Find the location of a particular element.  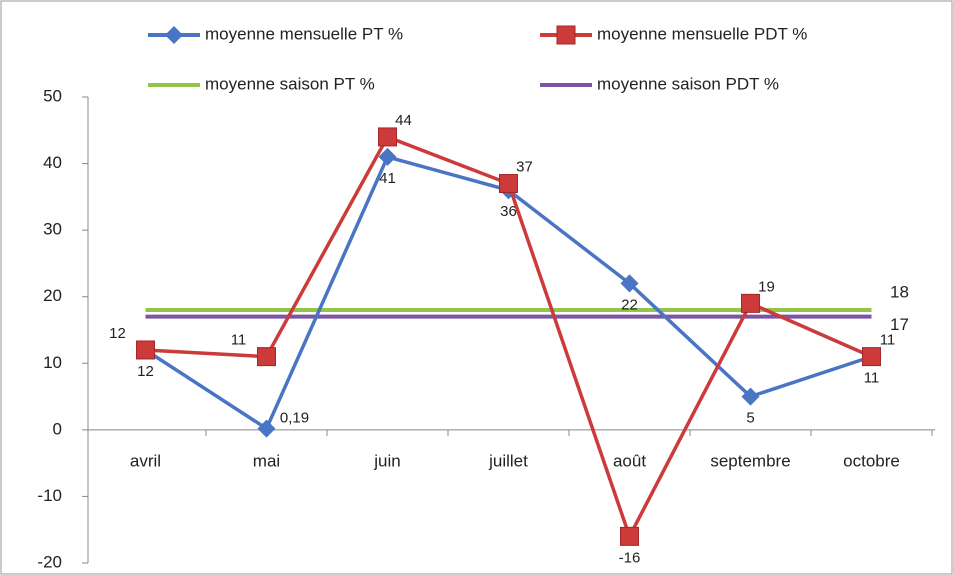

data-label: -16 is located at coordinates (630, 557).